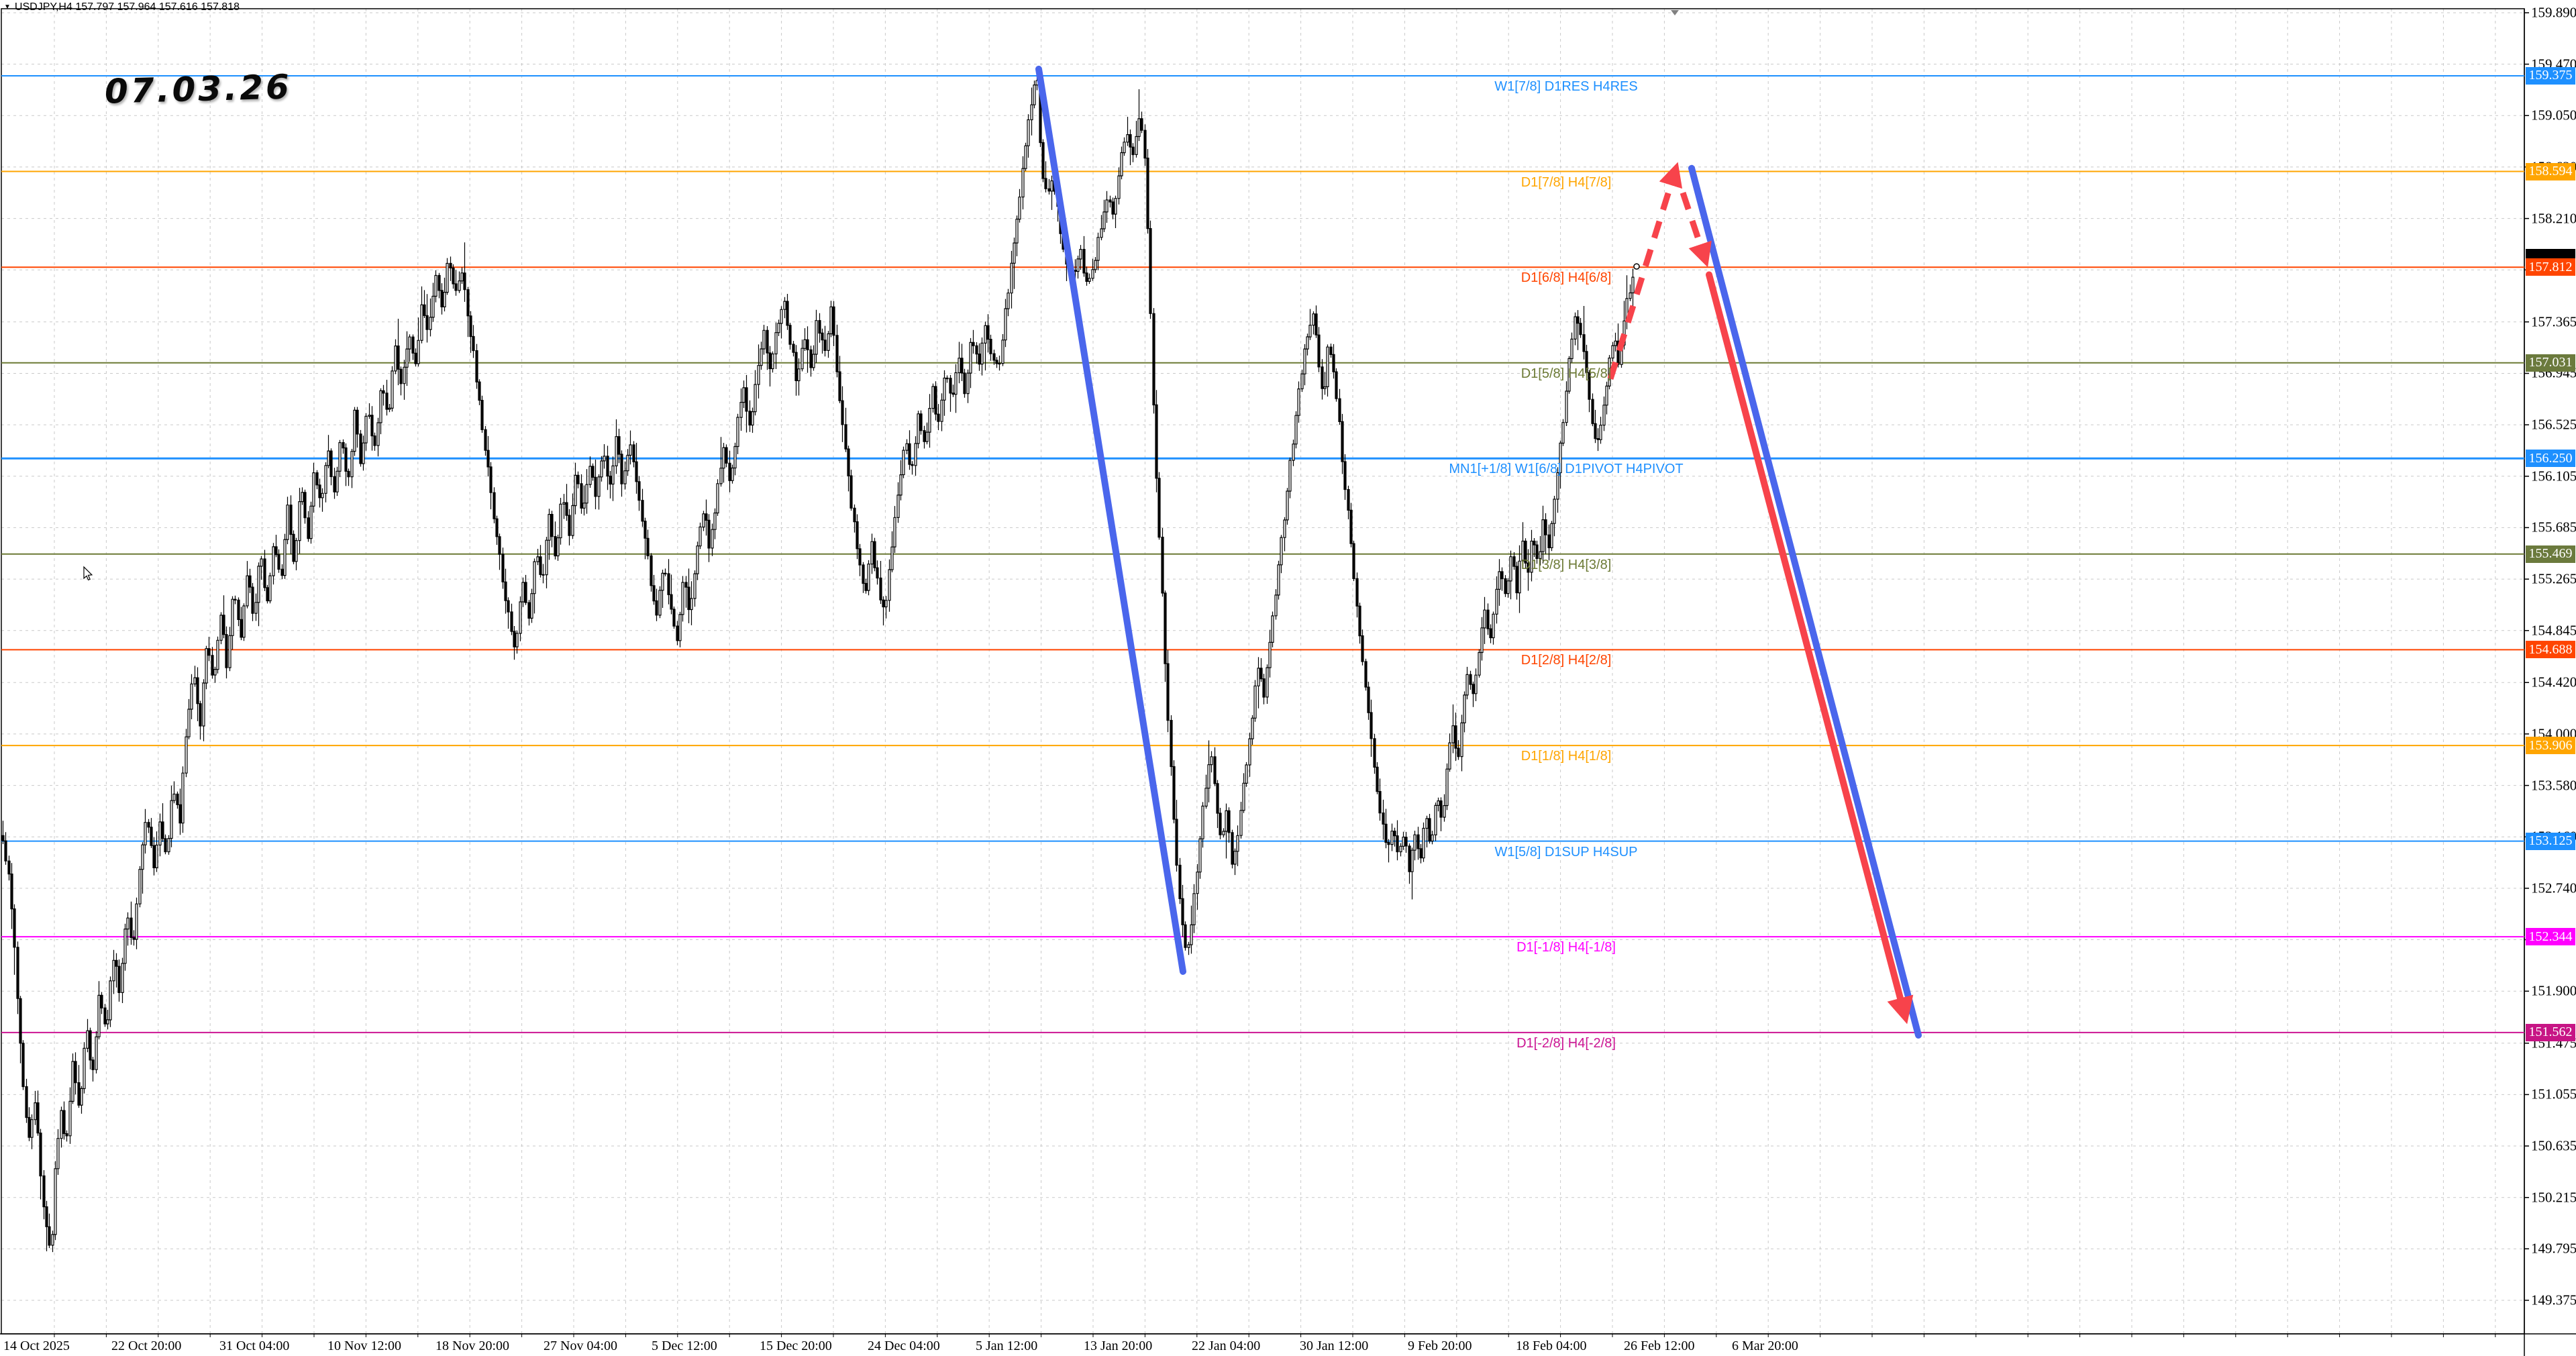 The image size is (2576, 1356). I want to click on trend-line-january-decline, so click(1110, 520).